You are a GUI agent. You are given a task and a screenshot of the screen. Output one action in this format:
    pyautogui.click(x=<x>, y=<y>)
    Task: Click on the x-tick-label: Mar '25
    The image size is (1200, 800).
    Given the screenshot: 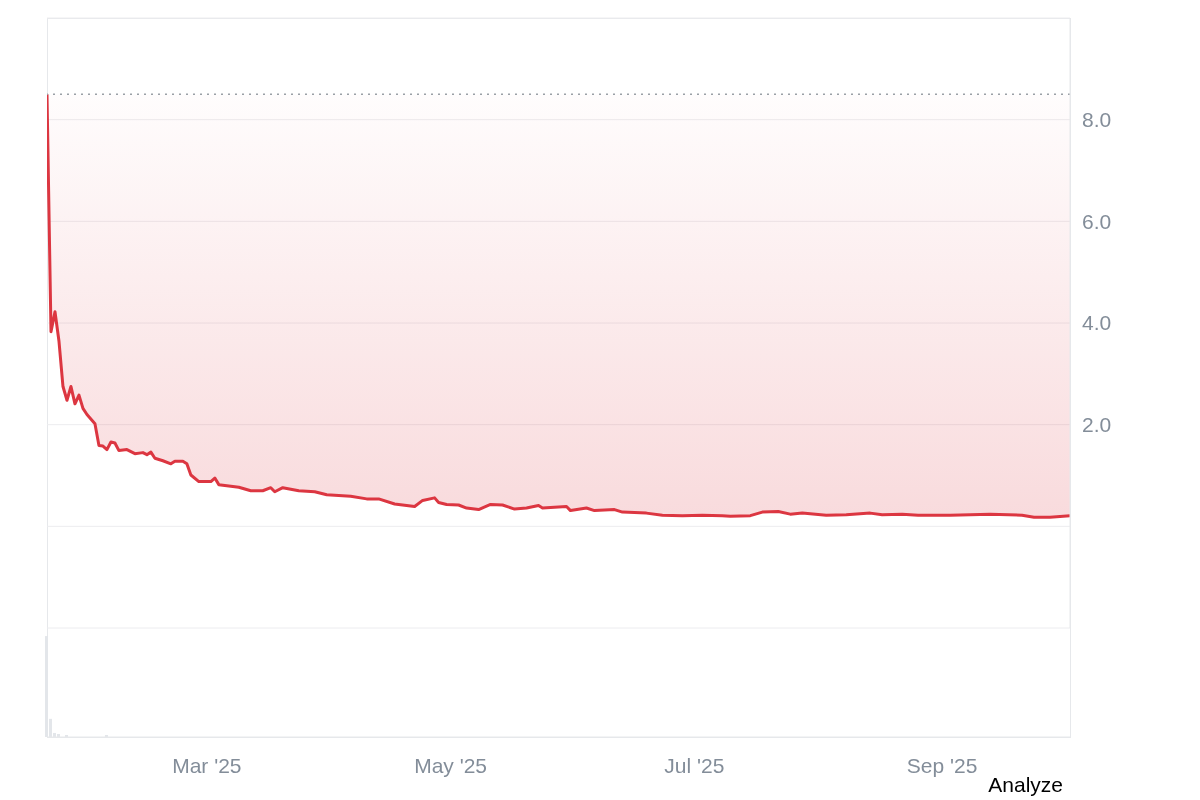 What is the action you would take?
    pyautogui.click(x=207, y=765)
    